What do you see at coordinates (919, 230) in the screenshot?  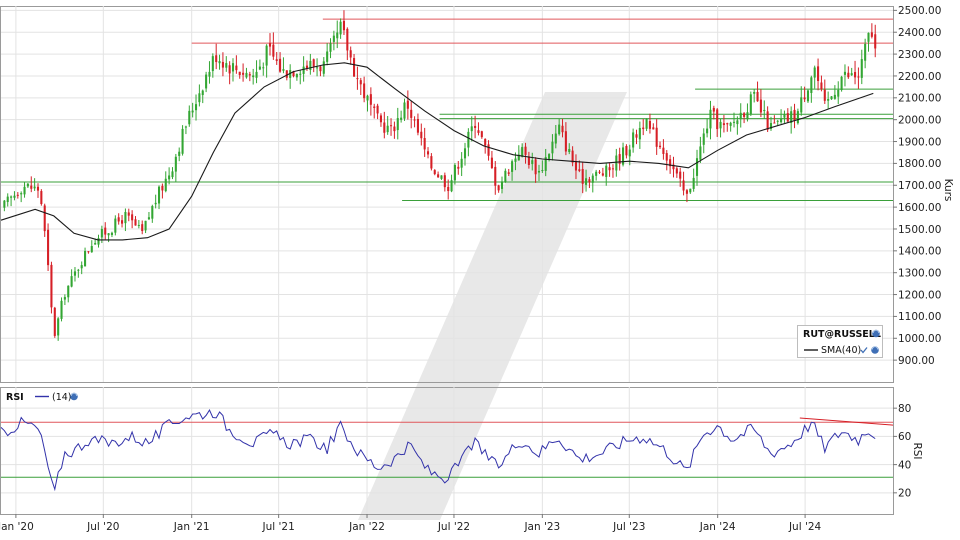 I see `price-y-tick-label: 1500.00` at bounding box center [919, 230].